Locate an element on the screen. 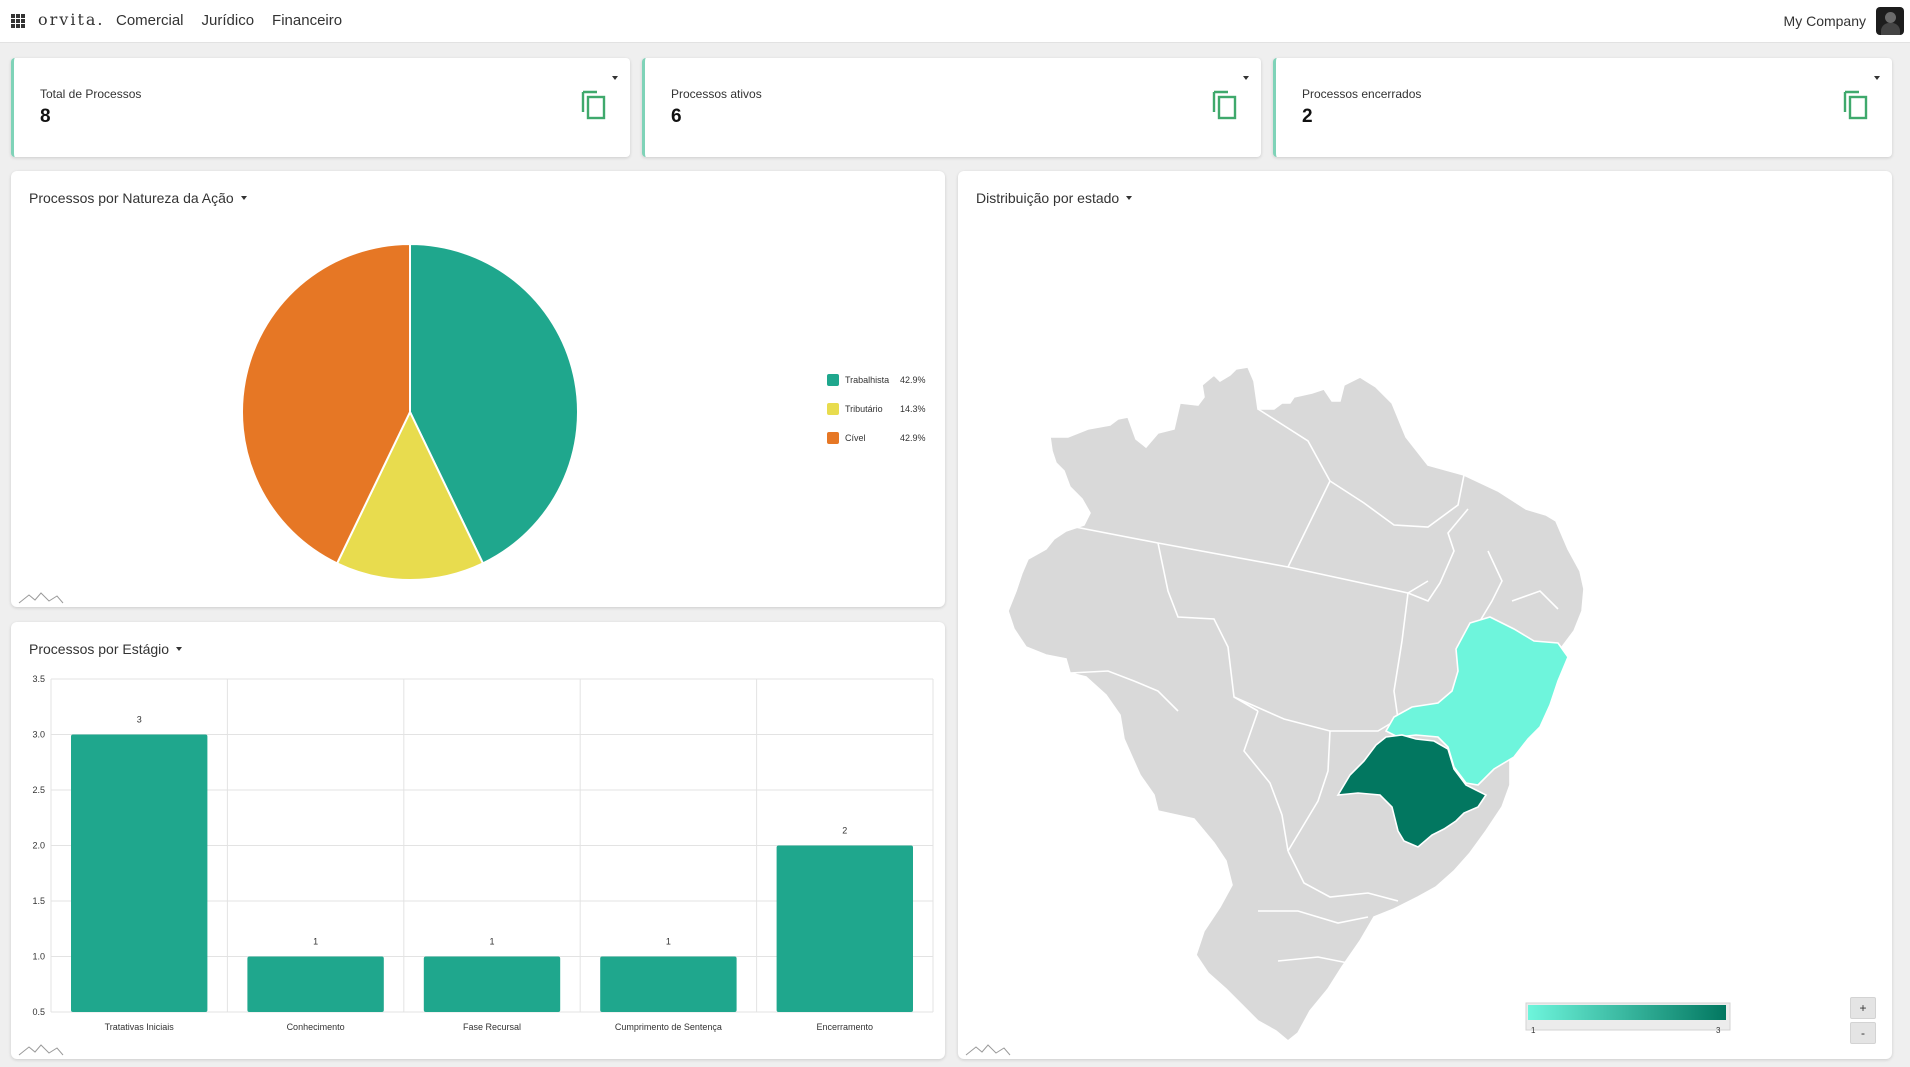 The width and height of the screenshot is (1910, 1067). y-tick-label: 2.0 is located at coordinates (38, 846).